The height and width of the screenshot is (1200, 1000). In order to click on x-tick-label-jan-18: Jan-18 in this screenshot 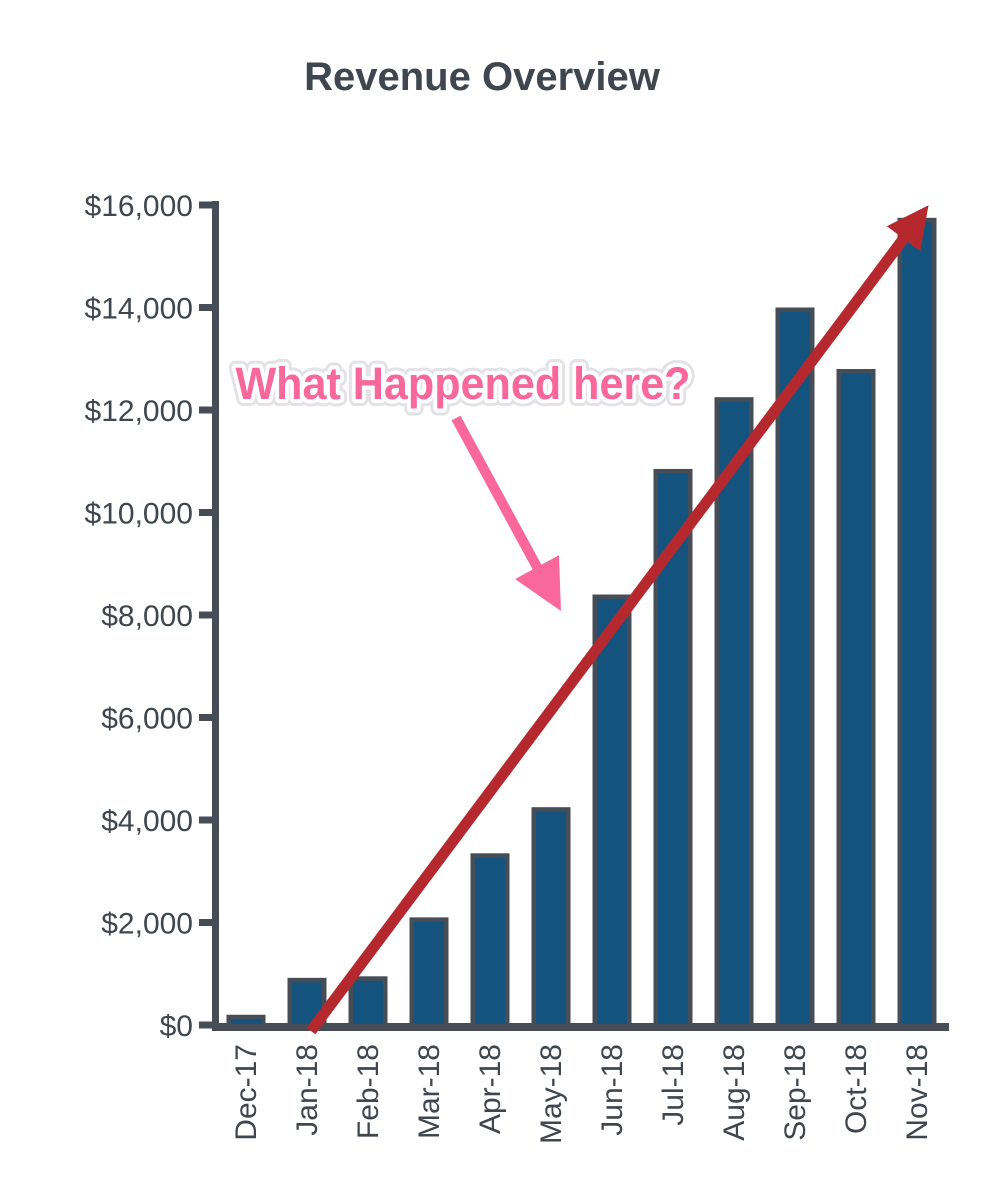, I will do `click(307, 1090)`.